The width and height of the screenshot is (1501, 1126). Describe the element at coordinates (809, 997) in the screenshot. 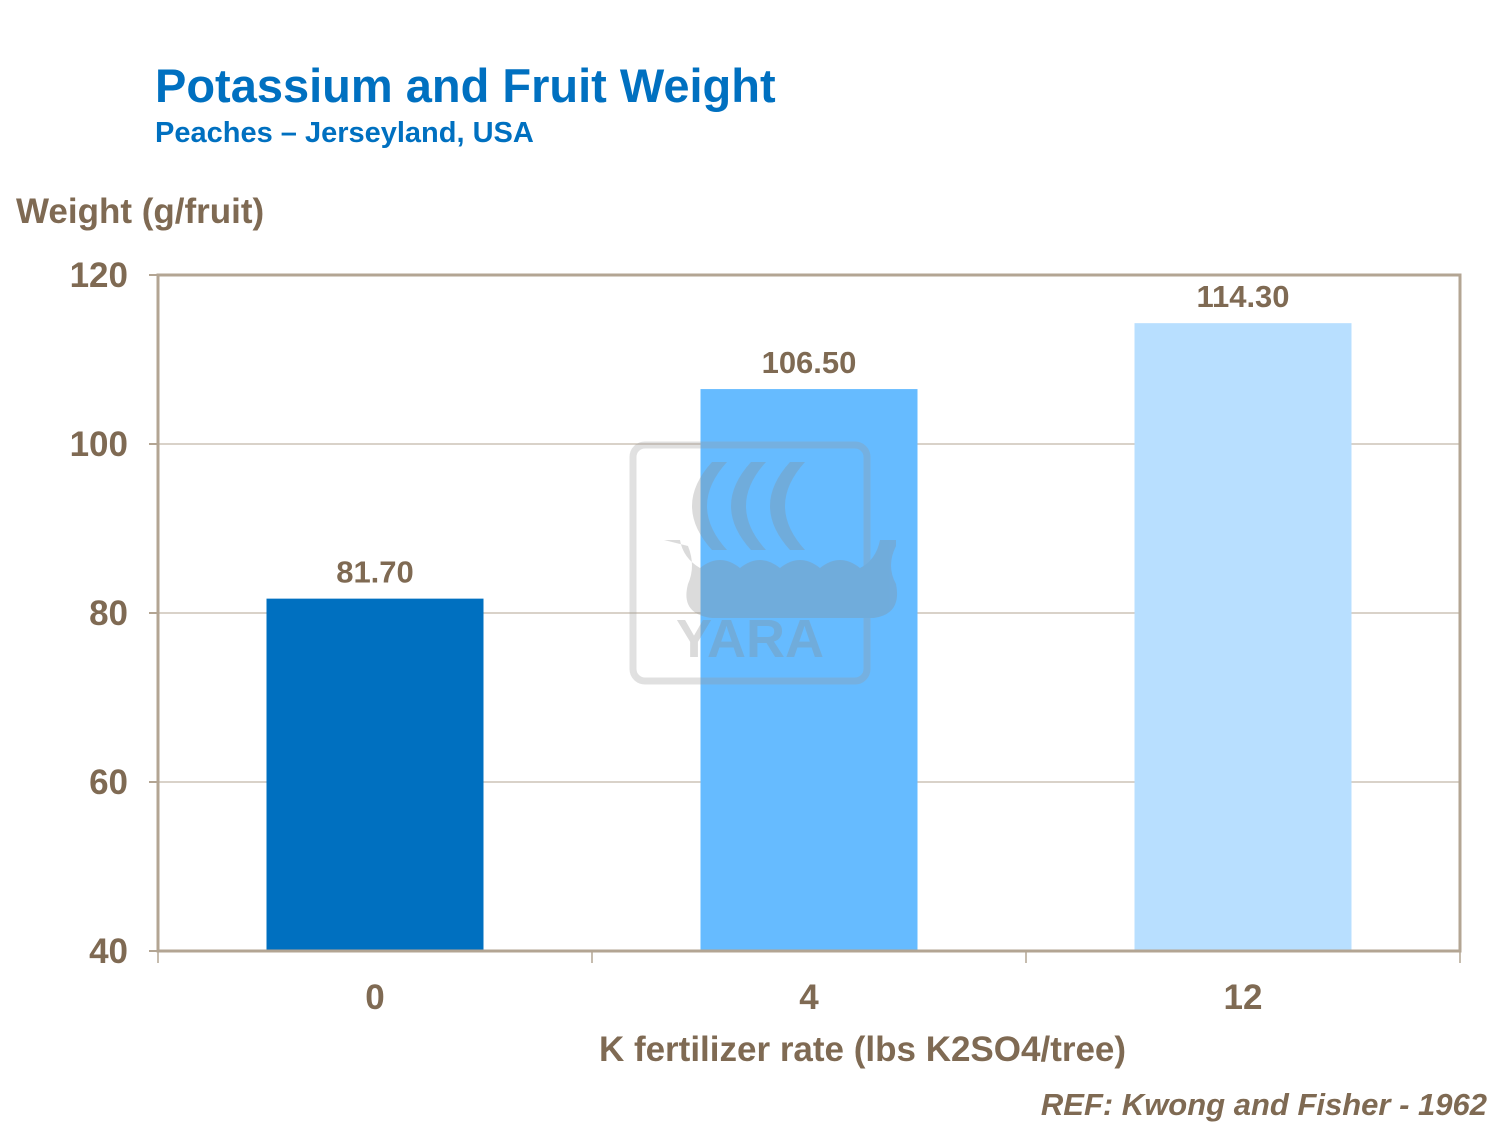

I see `x-tick-label: 4` at that location.